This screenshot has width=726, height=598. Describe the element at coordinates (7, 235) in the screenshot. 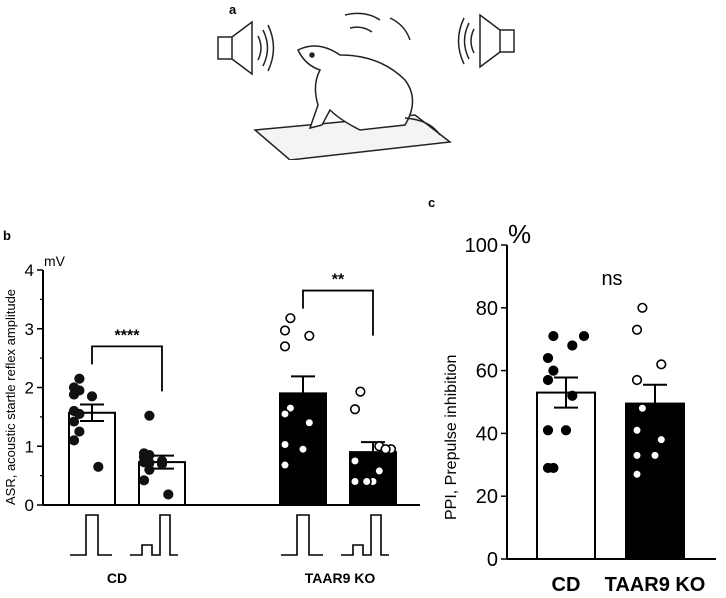

I see `panel-label-b: b` at that location.